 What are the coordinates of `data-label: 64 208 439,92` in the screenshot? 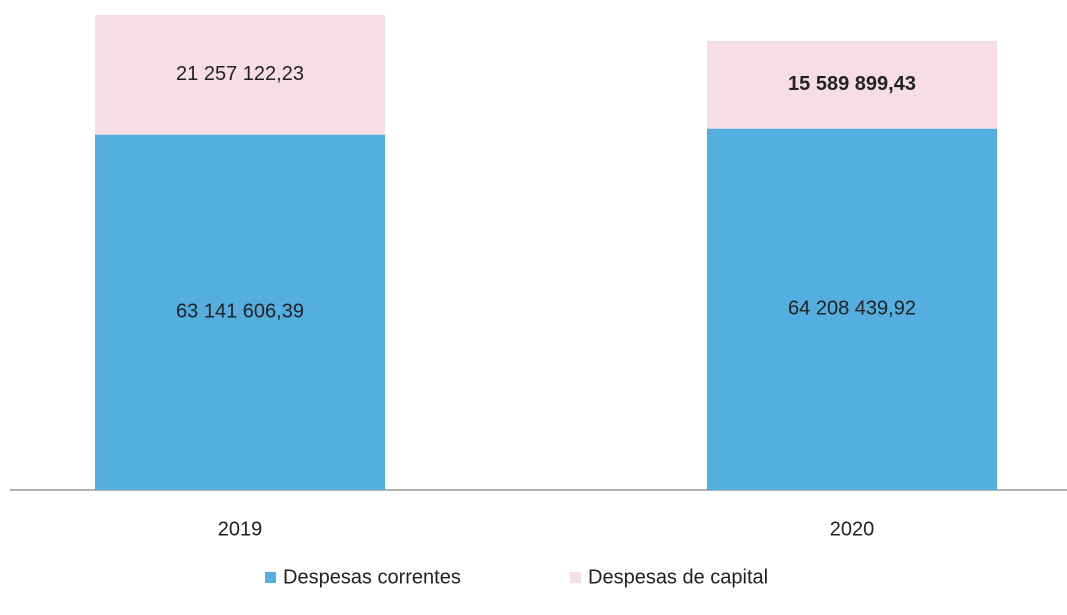 It's located at (852, 309).